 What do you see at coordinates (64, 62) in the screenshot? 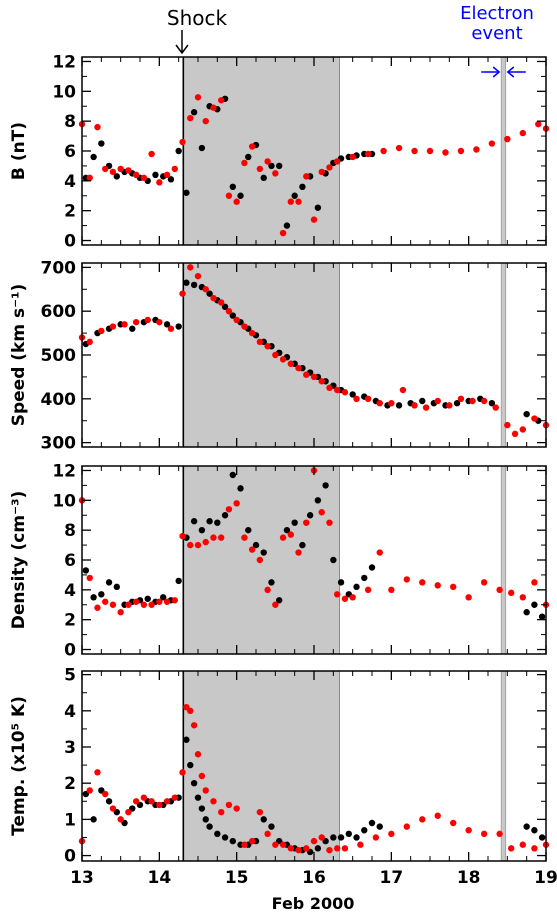
I see `y-tick-label: 12` at bounding box center [64, 62].